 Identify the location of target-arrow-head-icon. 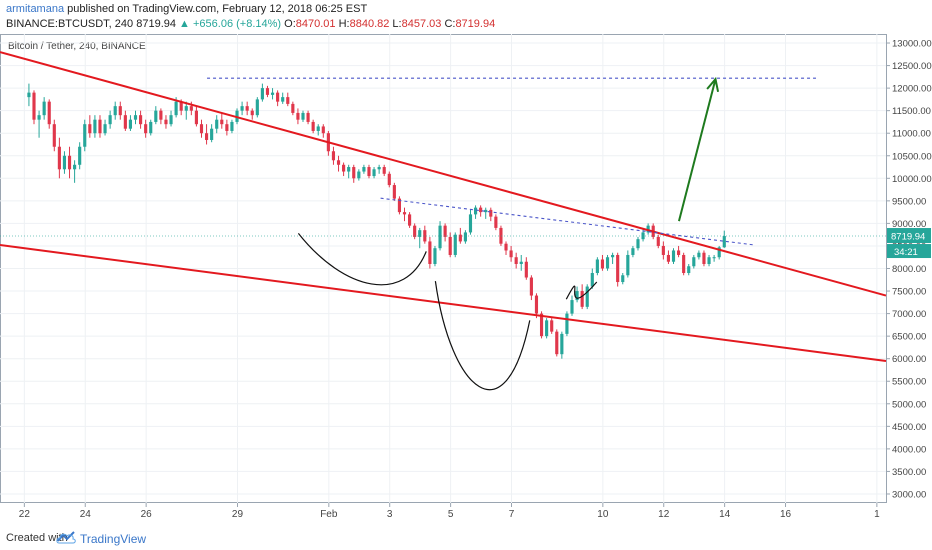
(713, 84).